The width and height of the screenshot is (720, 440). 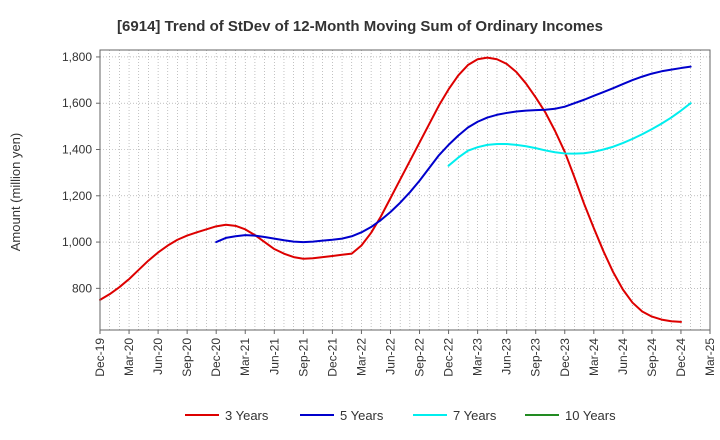 I want to click on series-line-7-years, so click(x=569, y=134).